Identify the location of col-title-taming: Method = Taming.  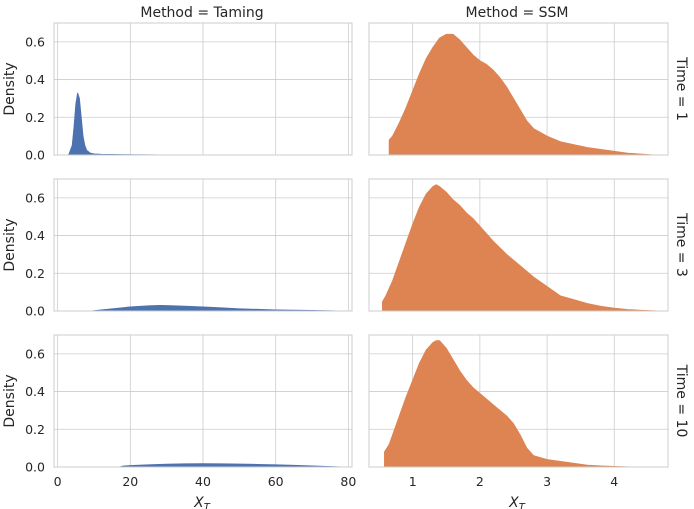
(201, 13).